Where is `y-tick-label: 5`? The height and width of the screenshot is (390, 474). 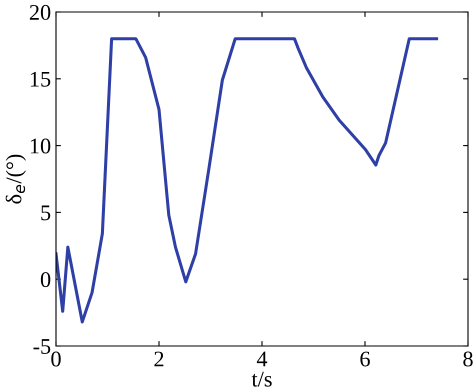 y-tick-label: 5 is located at coordinates (45, 213).